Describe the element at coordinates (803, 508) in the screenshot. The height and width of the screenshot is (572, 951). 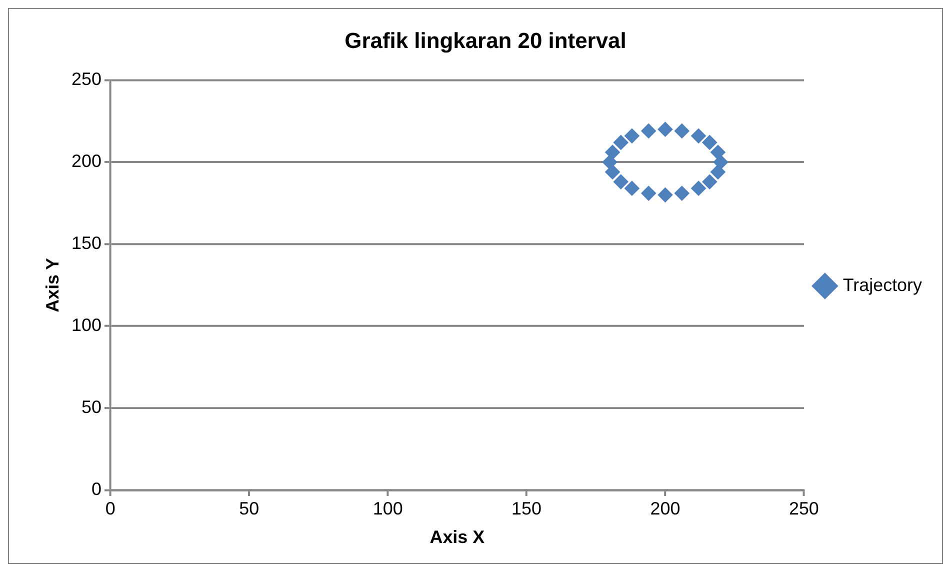
I see `x-tick-label: 250` at that location.